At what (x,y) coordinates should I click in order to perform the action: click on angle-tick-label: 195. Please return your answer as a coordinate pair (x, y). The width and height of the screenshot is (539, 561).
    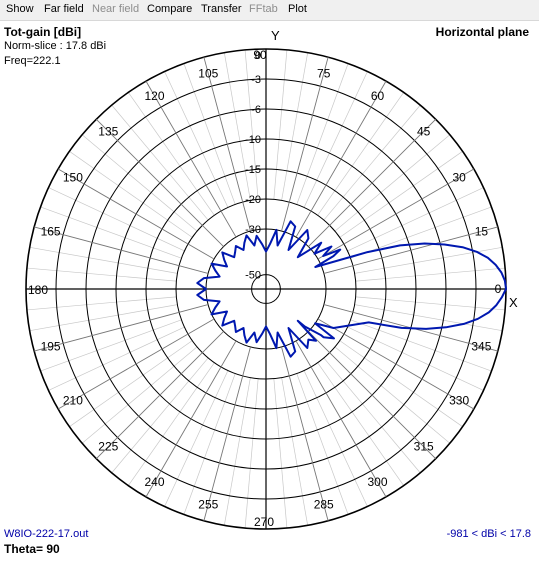
    Looking at the image, I should click on (51, 347).